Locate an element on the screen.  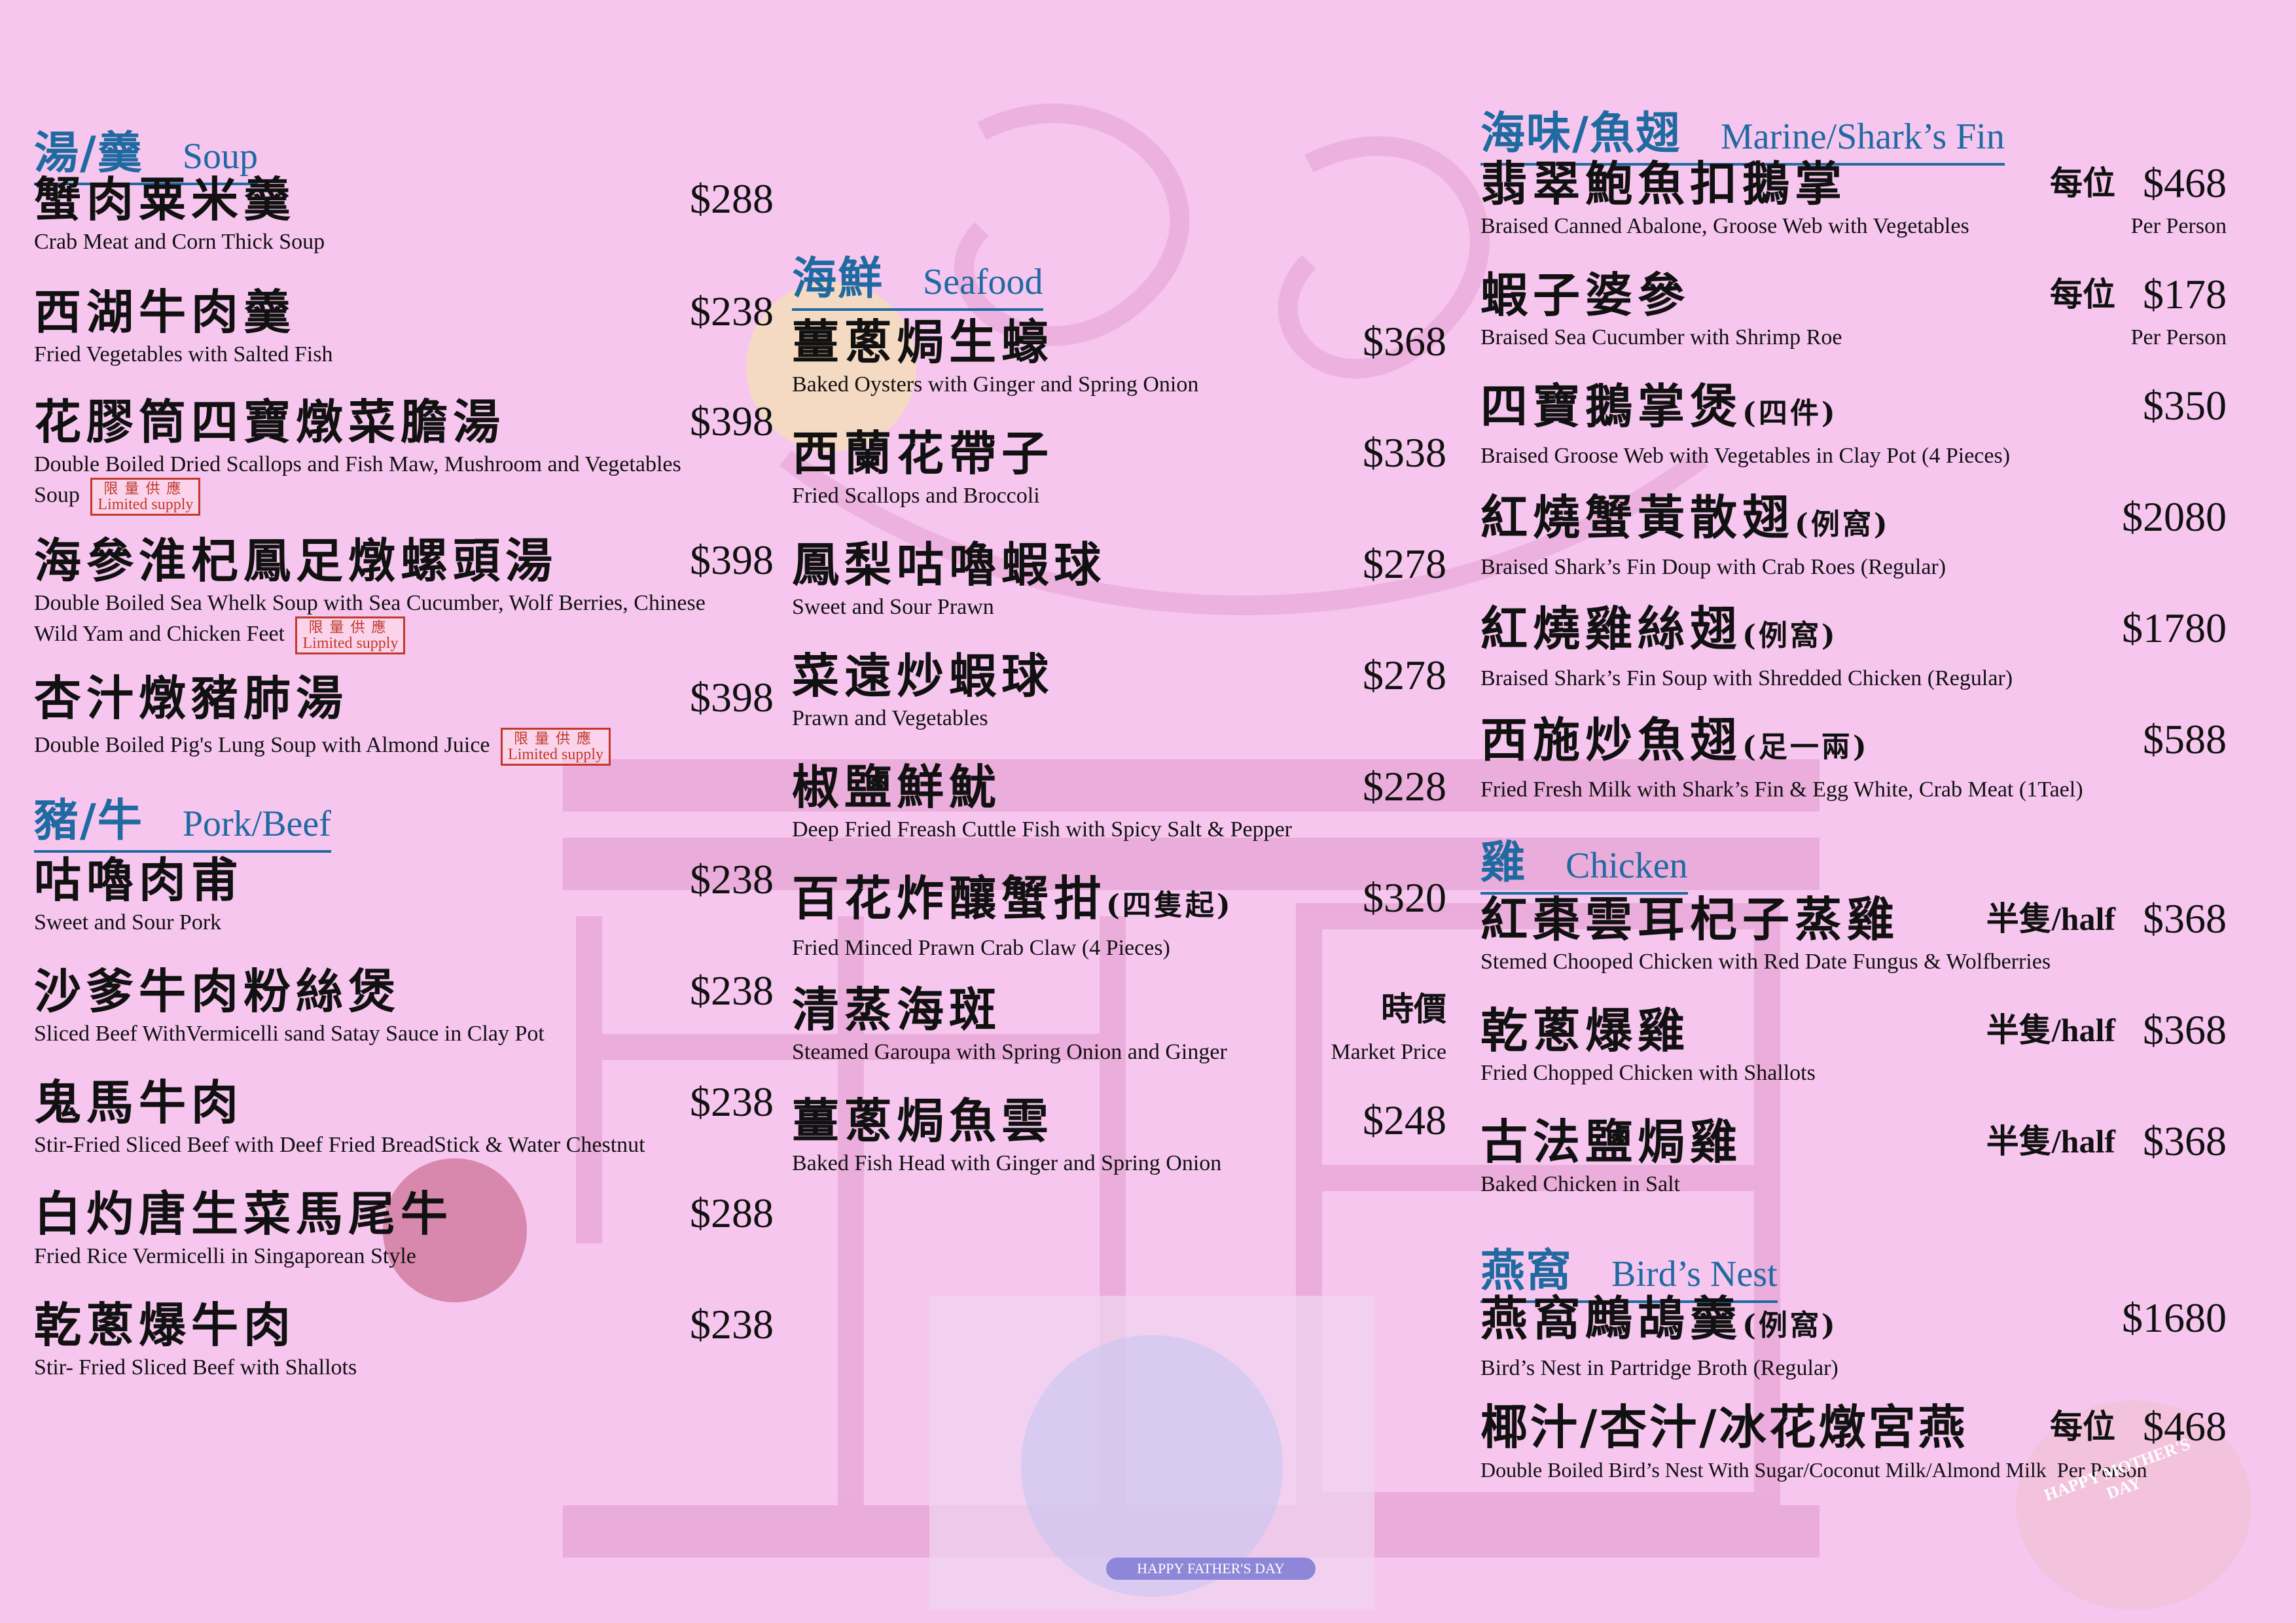
dish-name-en: Fried Minced Prawn Crab Claw (4 Pieces) is located at coordinates (981, 948).